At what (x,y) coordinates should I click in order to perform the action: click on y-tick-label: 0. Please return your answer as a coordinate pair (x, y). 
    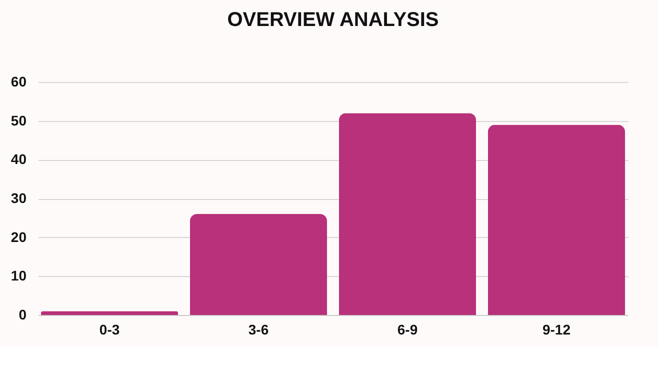
    Looking at the image, I should click on (22, 314).